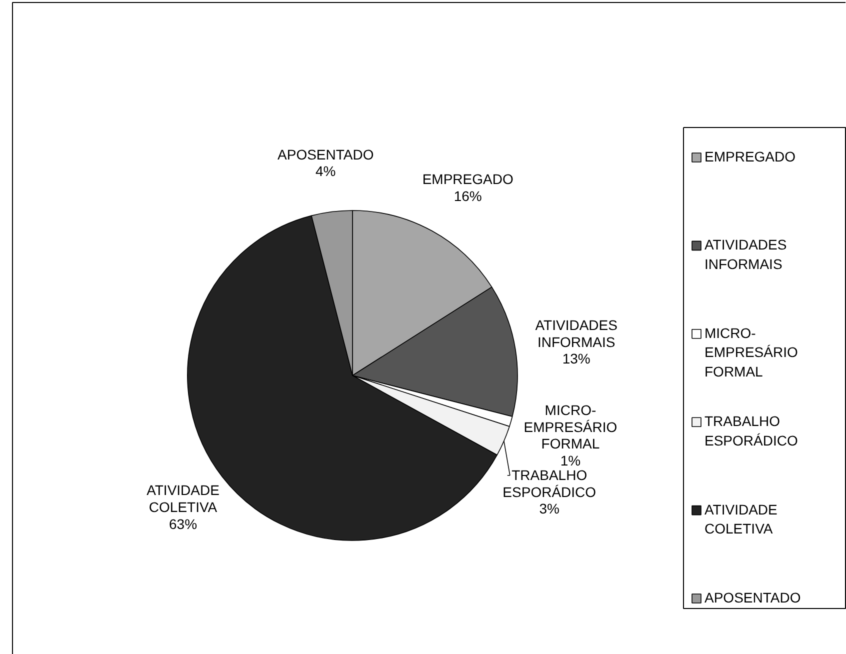 The height and width of the screenshot is (654, 846). What do you see at coordinates (468, 196) in the screenshot?
I see `data-label: 16%` at bounding box center [468, 196].